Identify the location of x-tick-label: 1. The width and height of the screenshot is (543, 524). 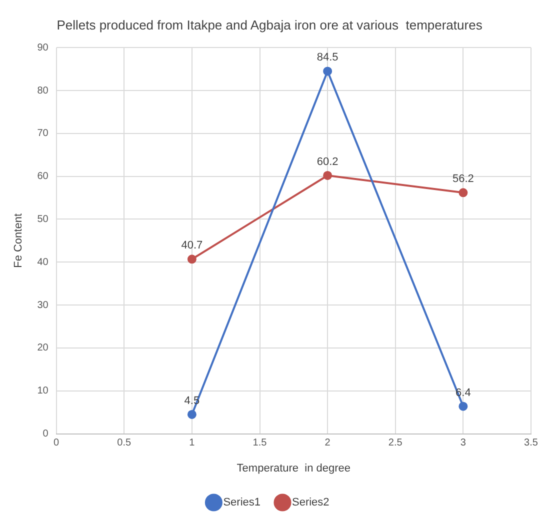
(192, 443).